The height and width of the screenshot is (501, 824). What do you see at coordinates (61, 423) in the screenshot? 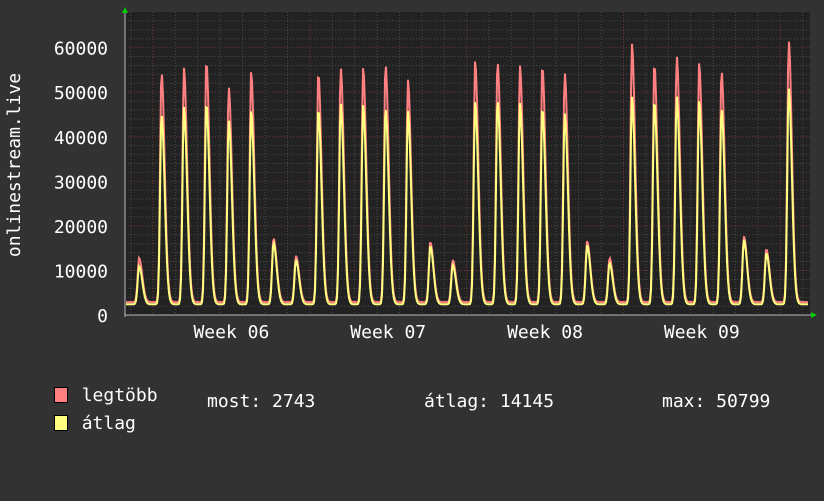
I see `legend-swatch-yellow` at bounding box center [61, 423].